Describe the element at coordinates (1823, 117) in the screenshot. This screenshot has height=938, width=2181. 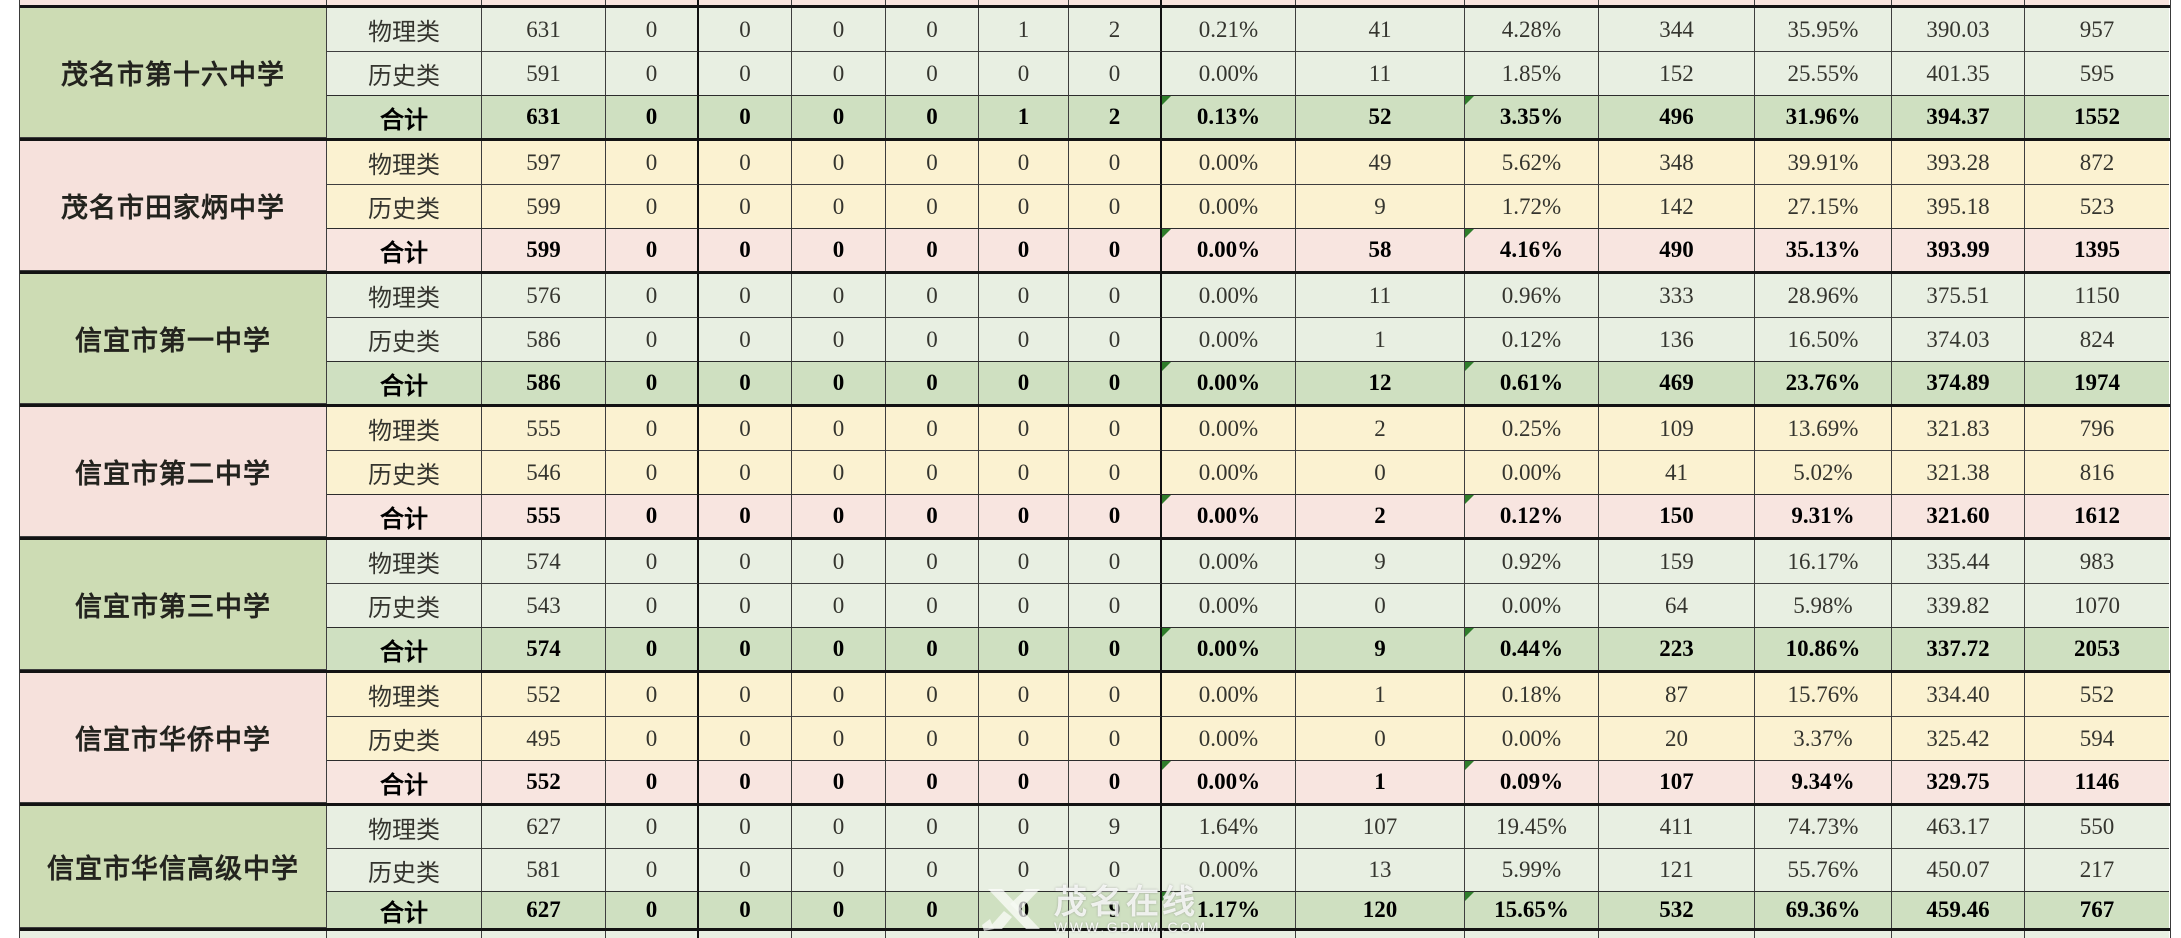
I see `value-cell: 31.96%` at that location.